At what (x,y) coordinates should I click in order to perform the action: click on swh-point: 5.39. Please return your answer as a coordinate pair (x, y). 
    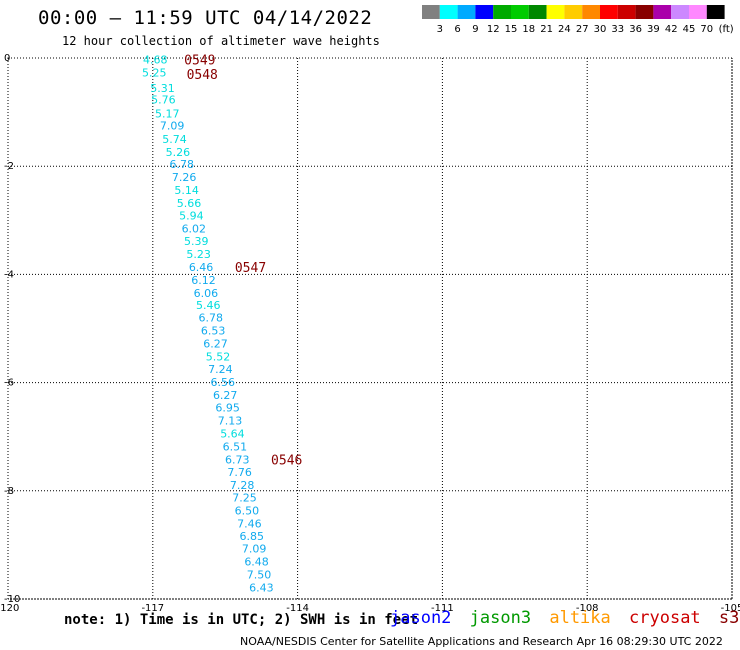
    Looking at the image, I should click on (196, 241).